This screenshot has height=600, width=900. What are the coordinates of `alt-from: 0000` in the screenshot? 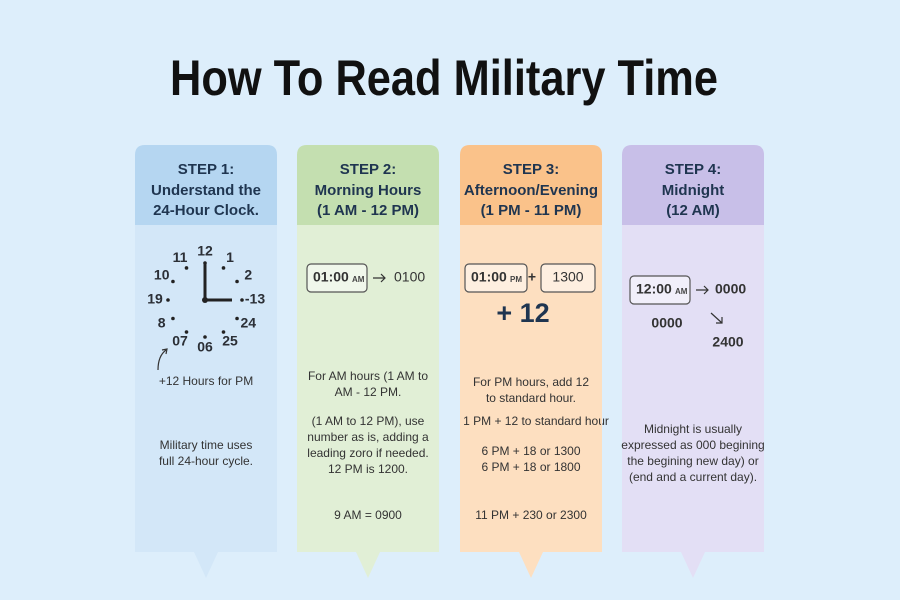 It's located at (666, 323).